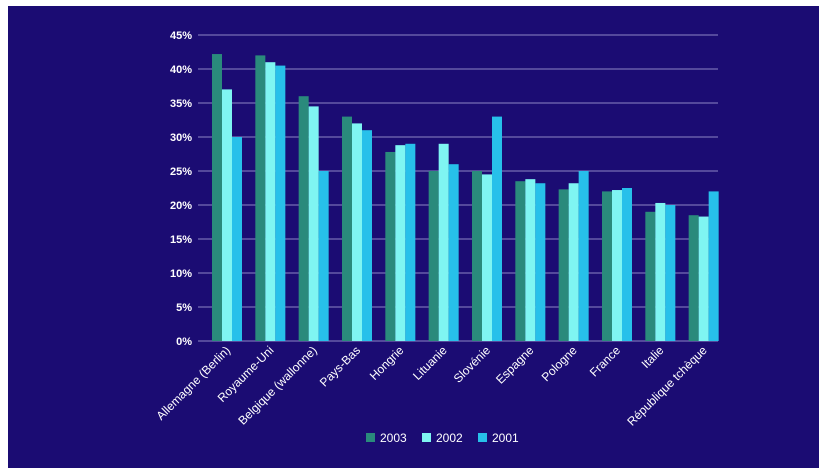 Image resolution: width=827 pixels, height=472 pixels. Describe the element at coordinates (181, 104) in the screenshot. I see `y-tick-label: 35%` at that location.